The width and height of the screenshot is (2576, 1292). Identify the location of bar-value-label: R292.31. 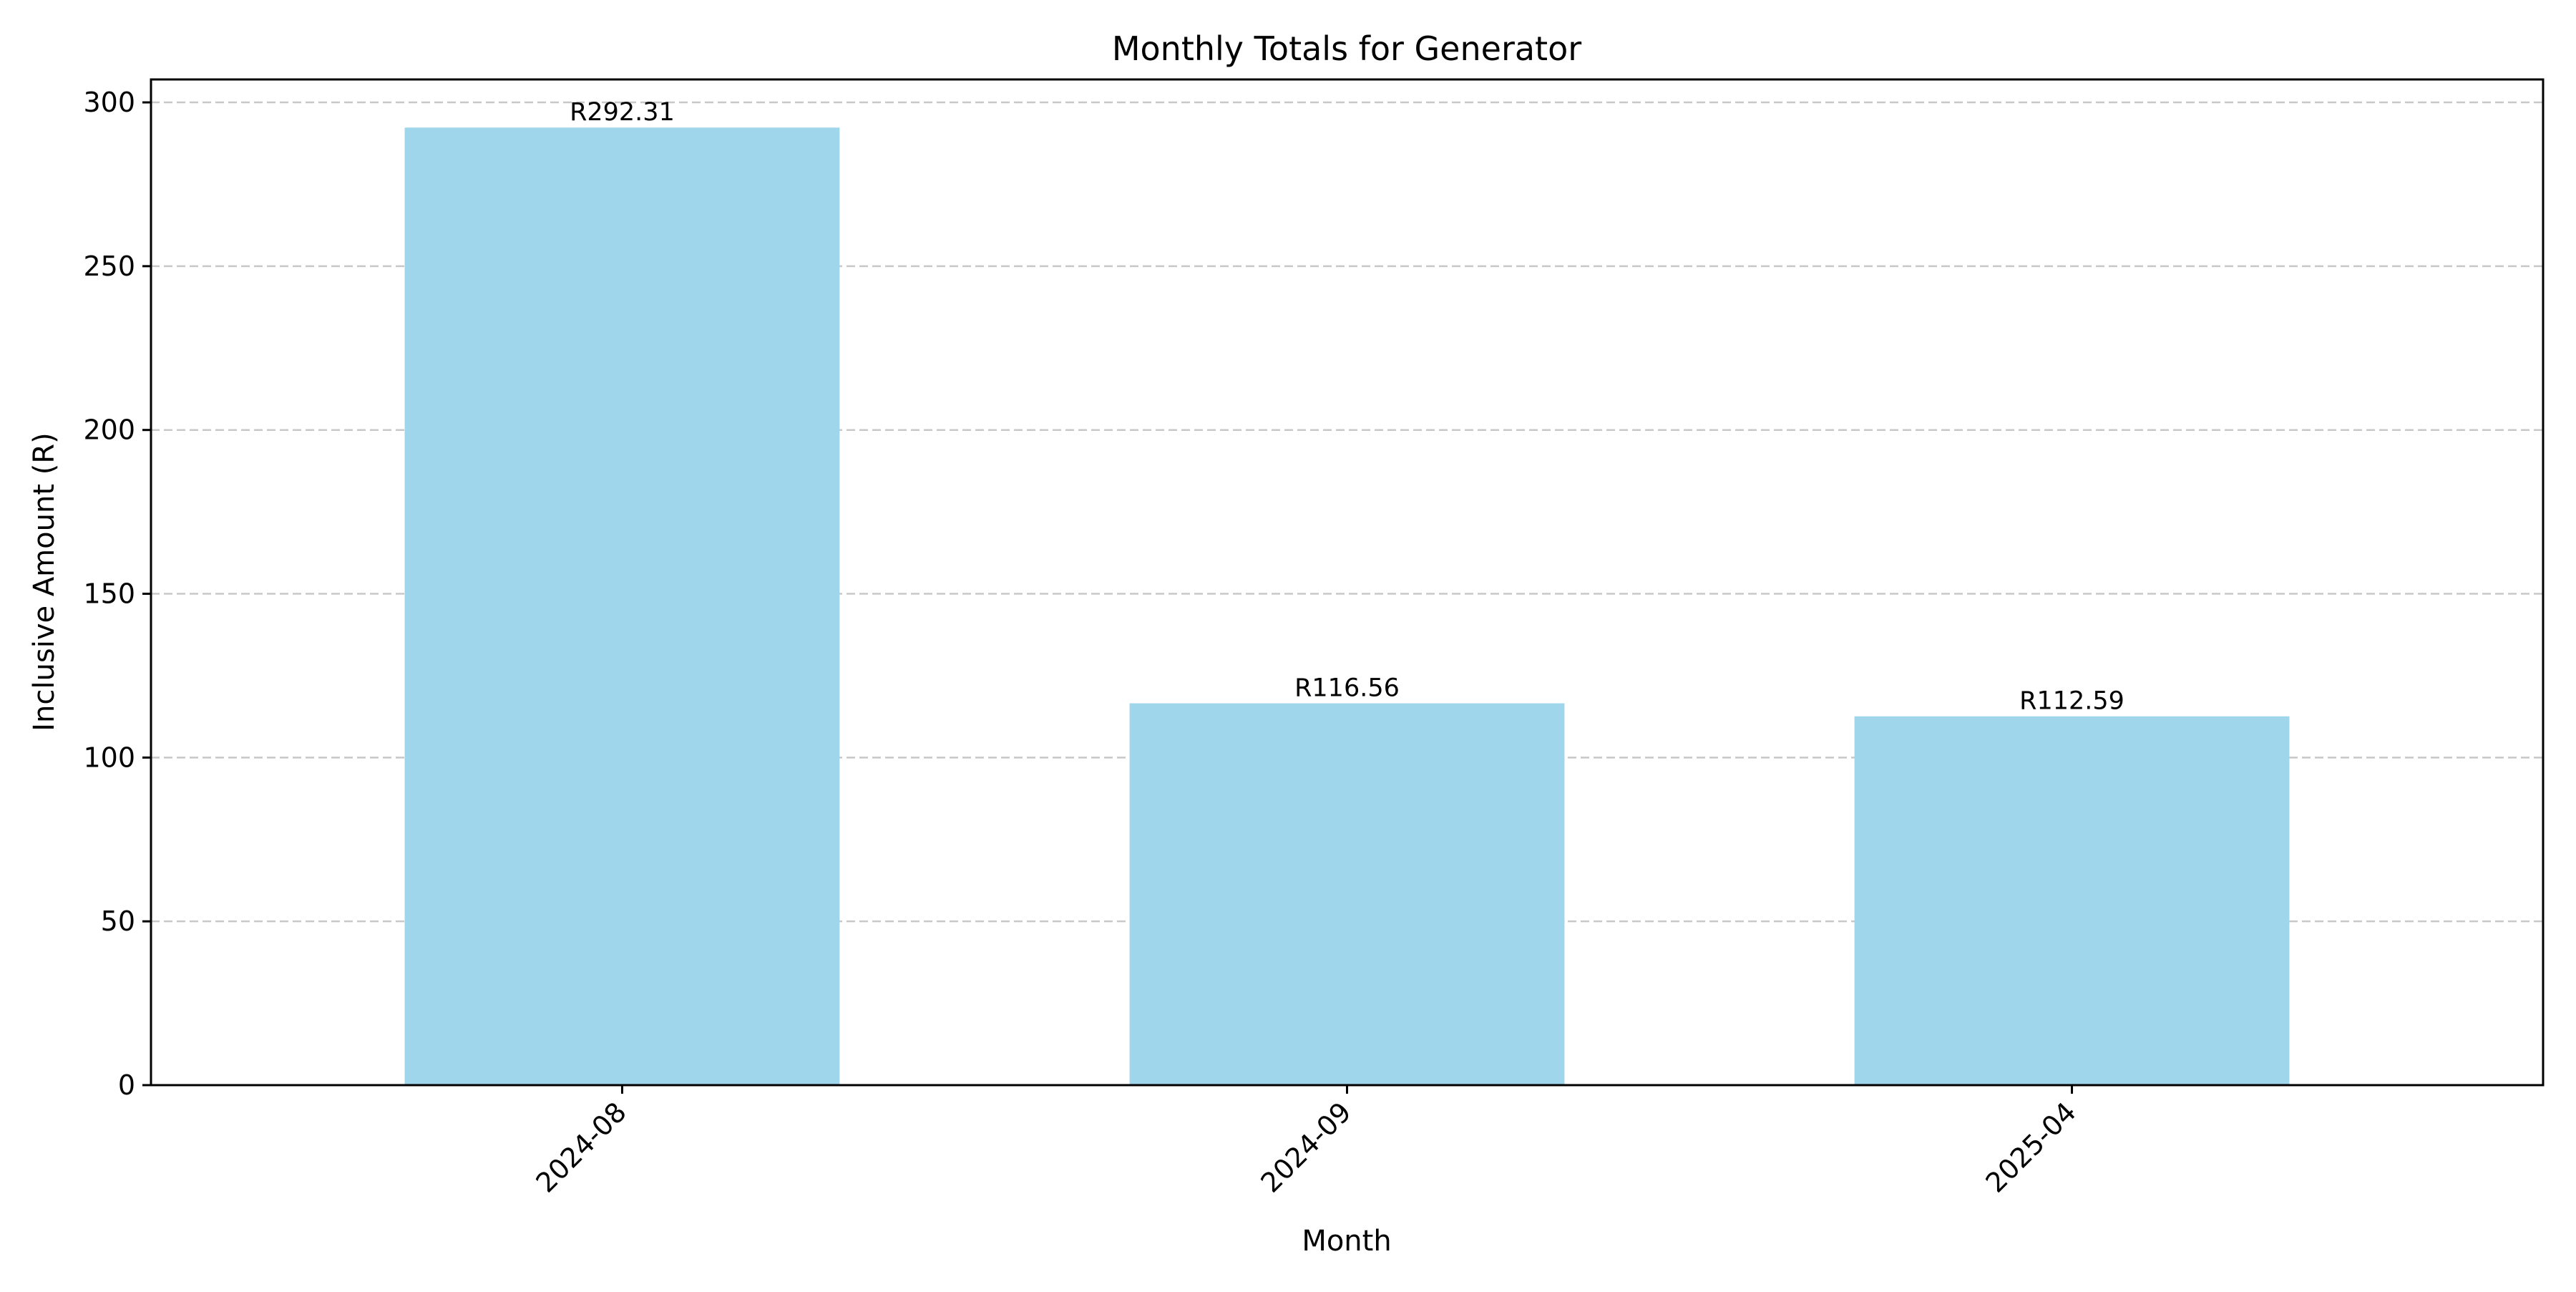
(622, 112).